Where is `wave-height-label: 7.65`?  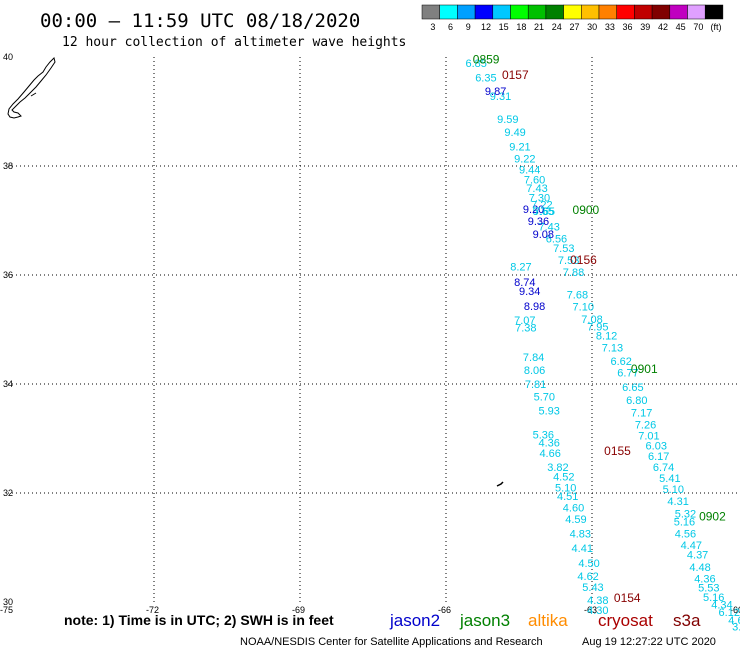
wave-height-label: 7.65 is located at coordinates (544, 212).